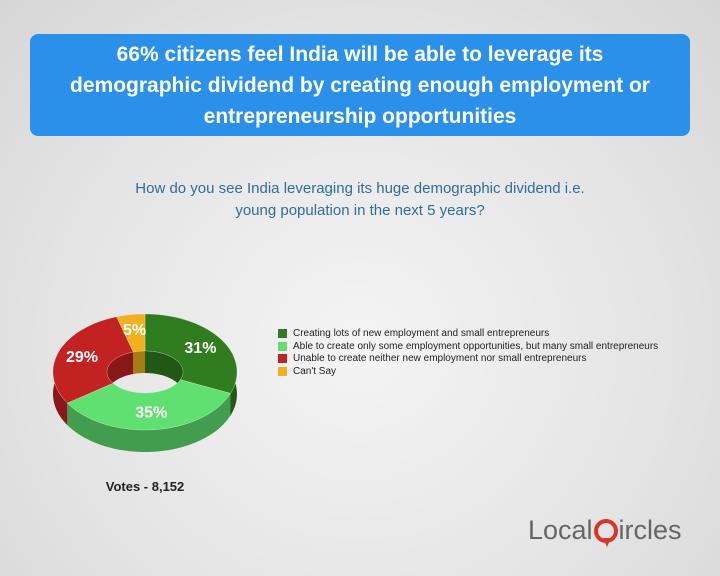 This screenshot has height=576, width=720. I want to click on value-label: 35%, so click(151, 413).